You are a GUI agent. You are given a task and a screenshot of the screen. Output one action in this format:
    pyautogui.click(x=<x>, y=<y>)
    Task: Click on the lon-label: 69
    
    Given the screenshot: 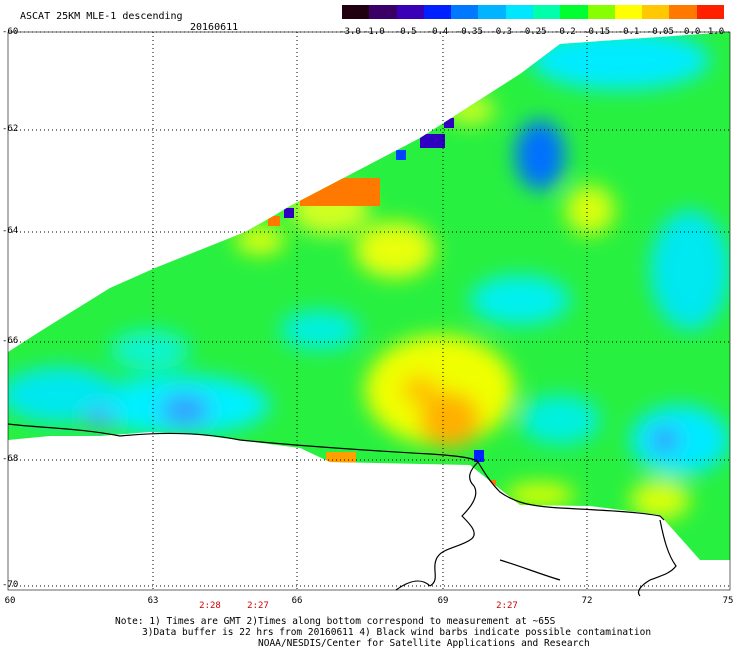 What is the action you would take?
    pyautogui.click(x=443, y=601)
    